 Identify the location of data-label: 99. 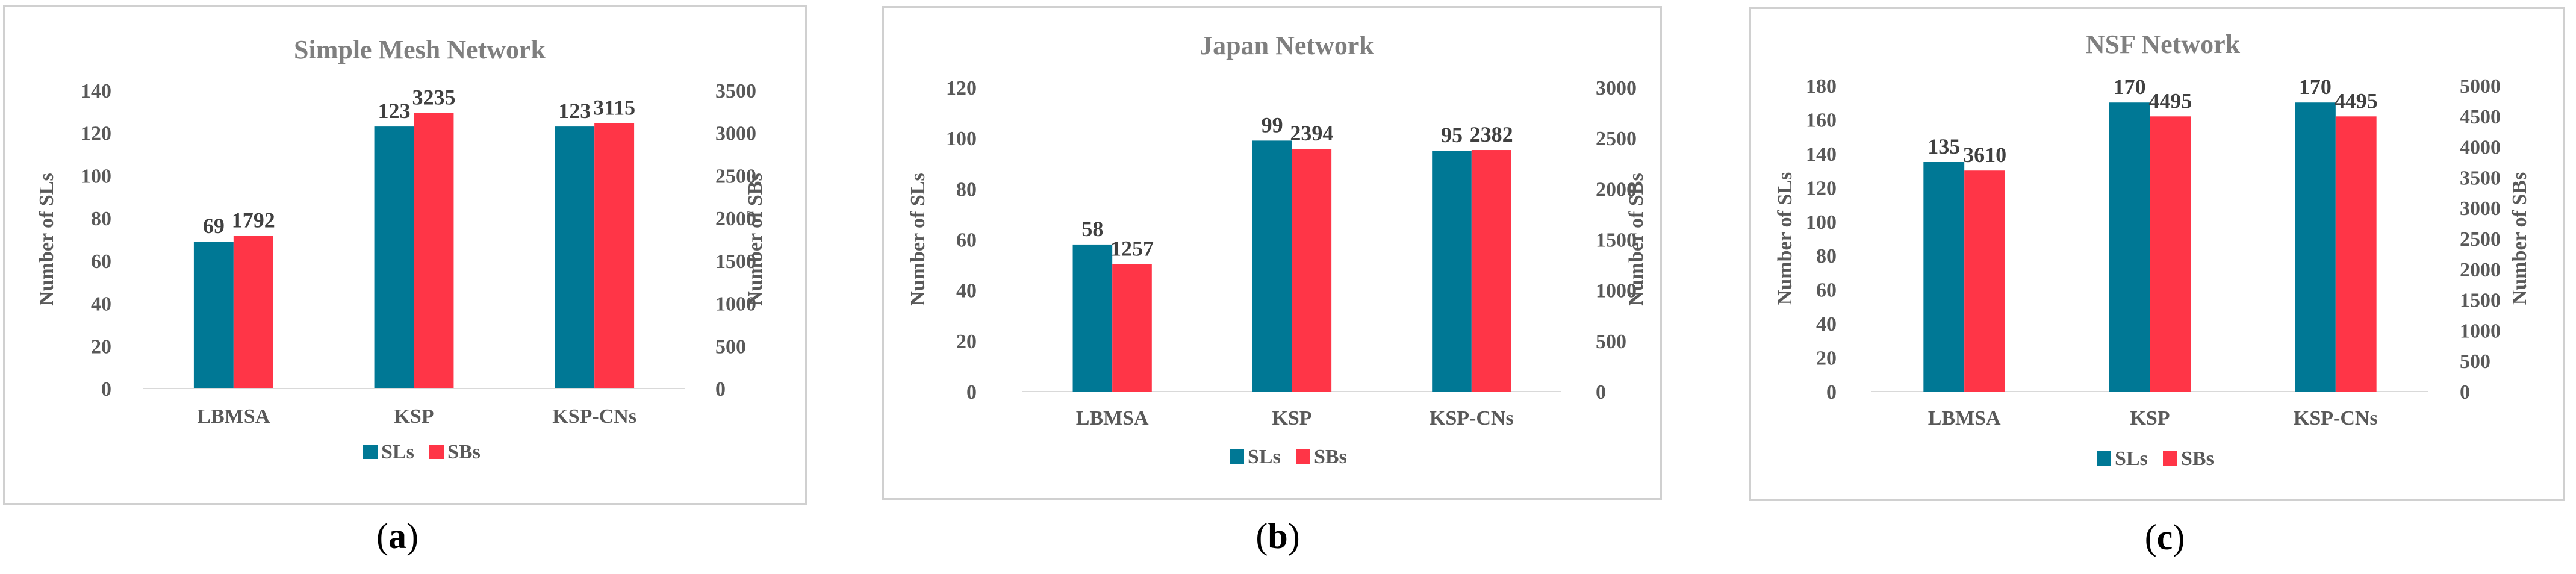
(1273, 125).